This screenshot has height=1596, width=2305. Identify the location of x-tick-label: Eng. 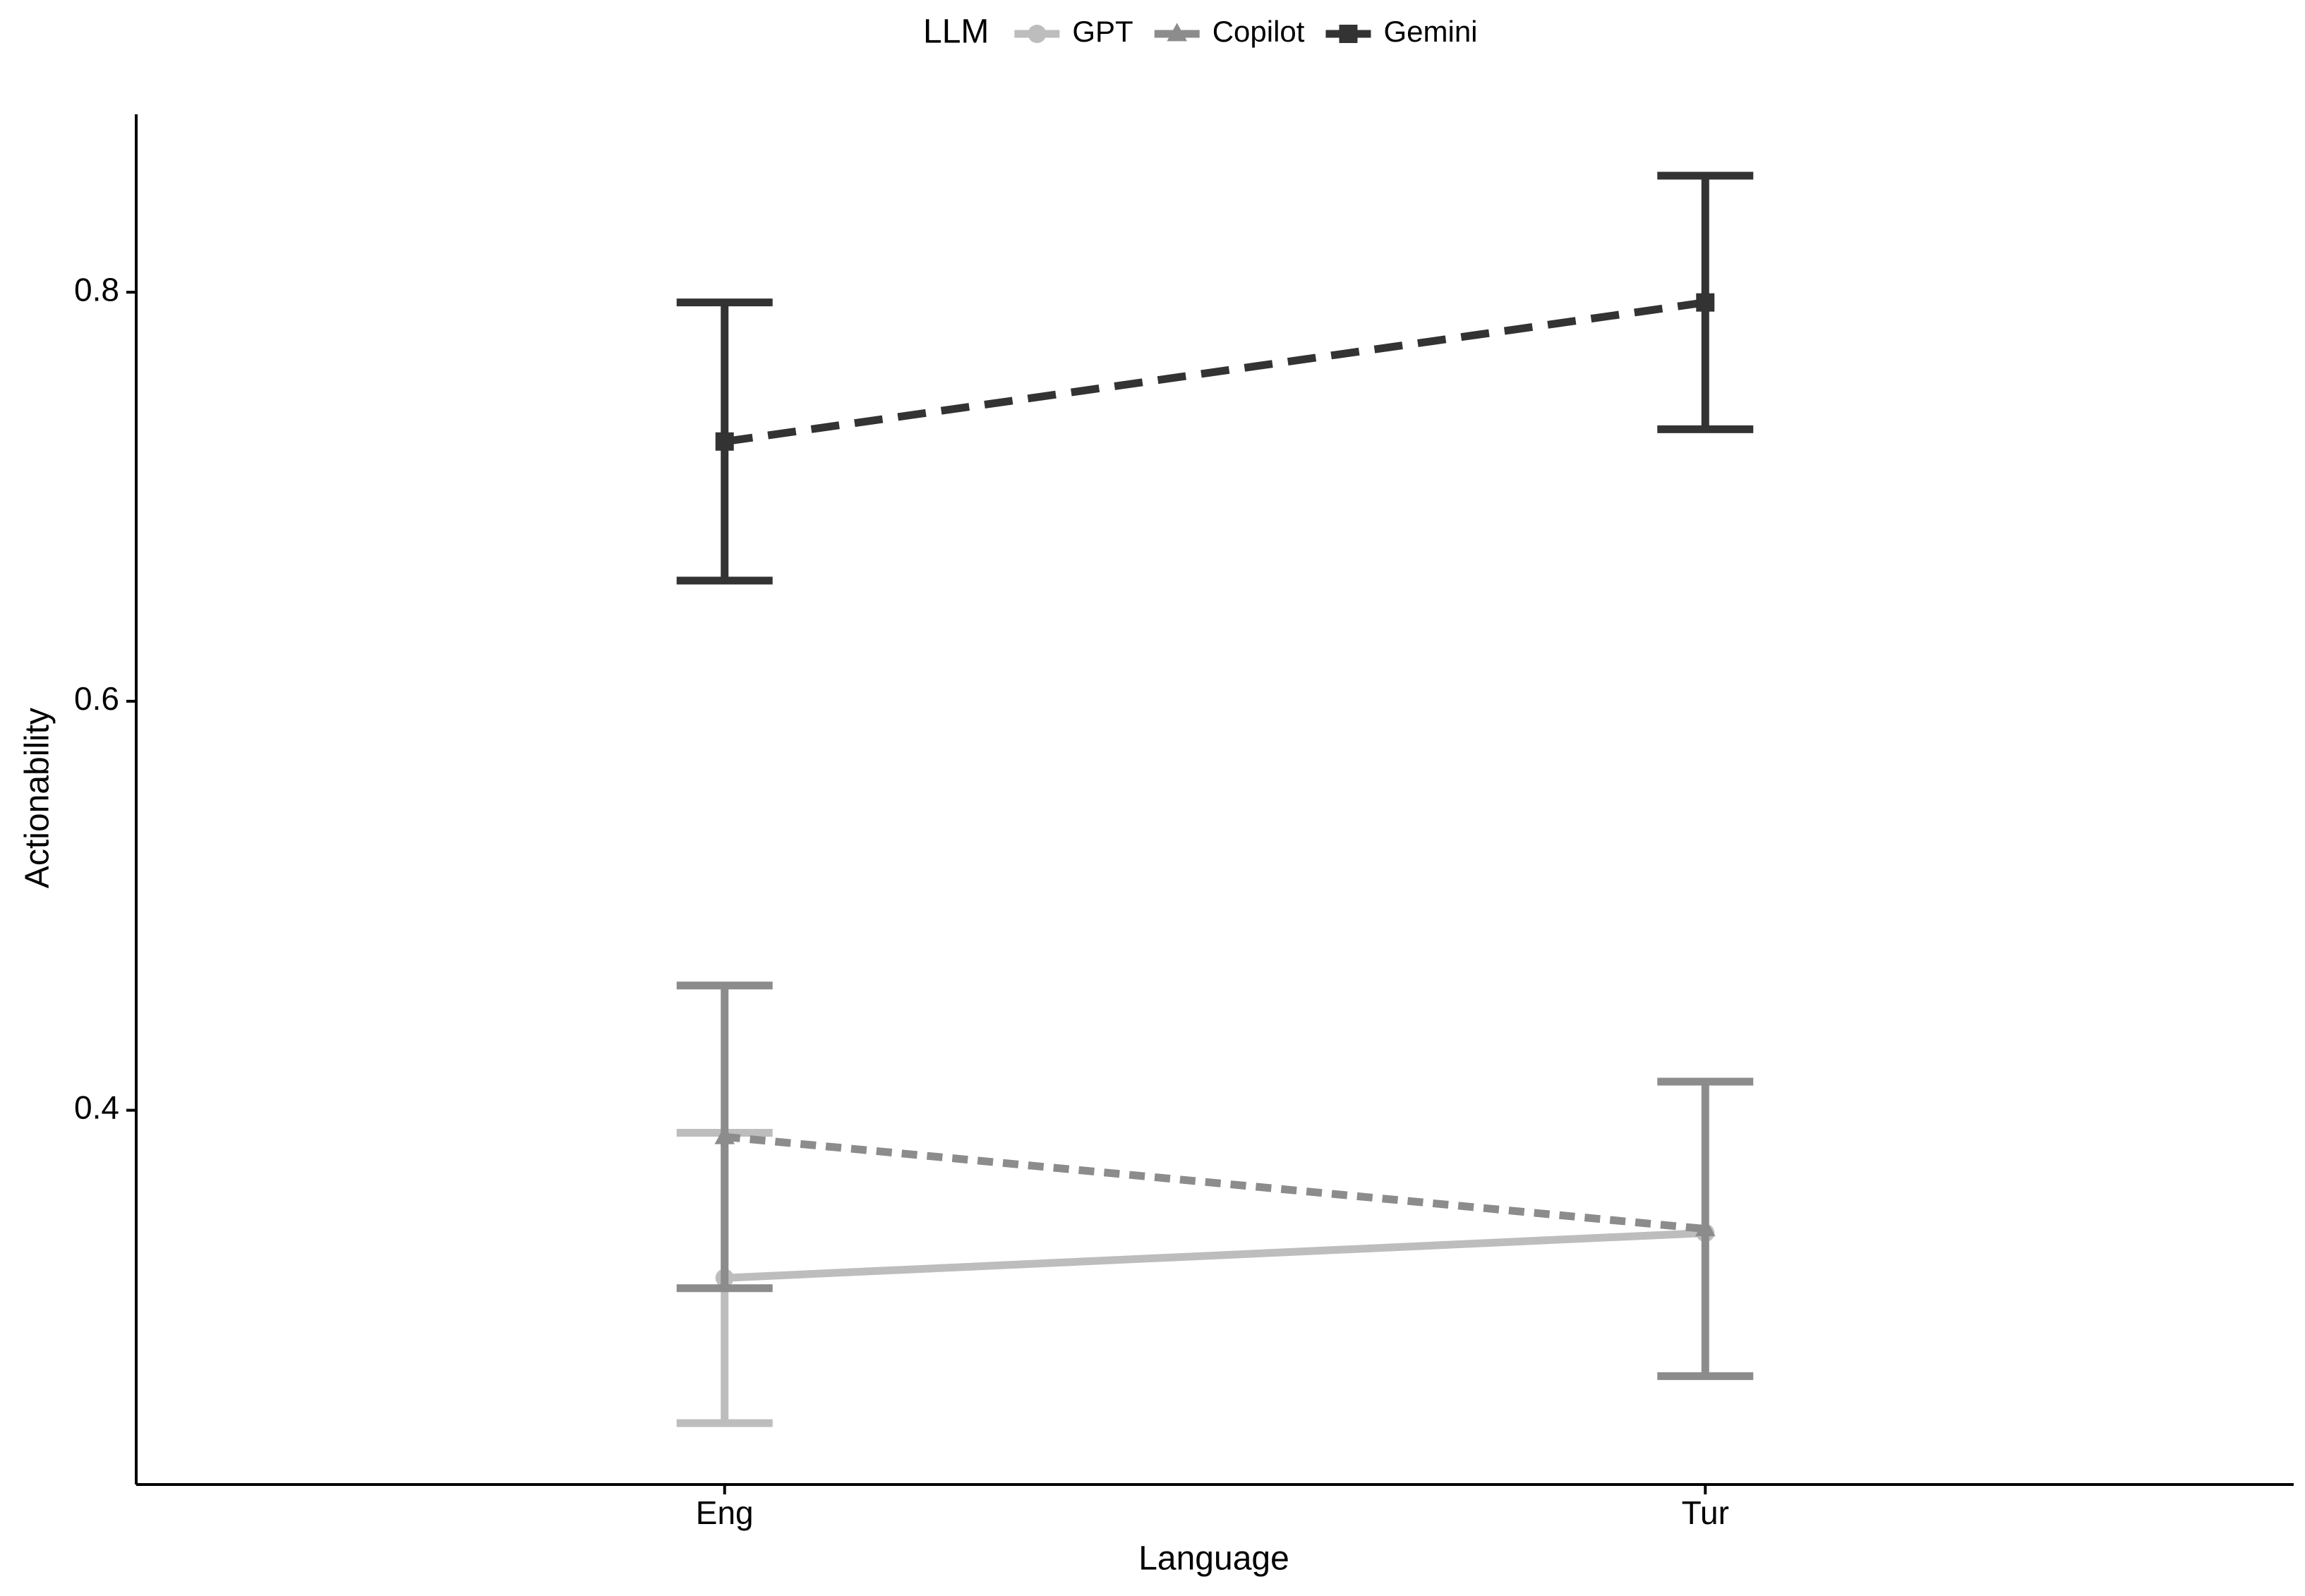
(725, 1512).